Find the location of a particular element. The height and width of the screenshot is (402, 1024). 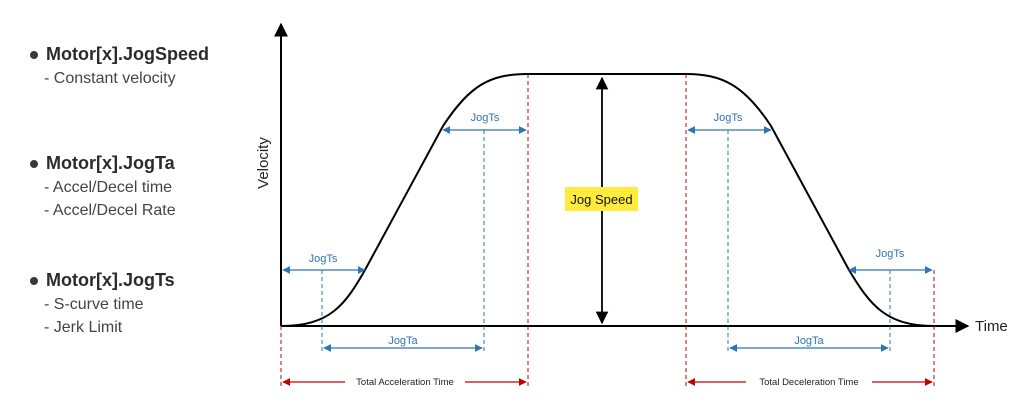

param-jogts-desc-2: - Jerk Limit is located at coordinates (83, 327).